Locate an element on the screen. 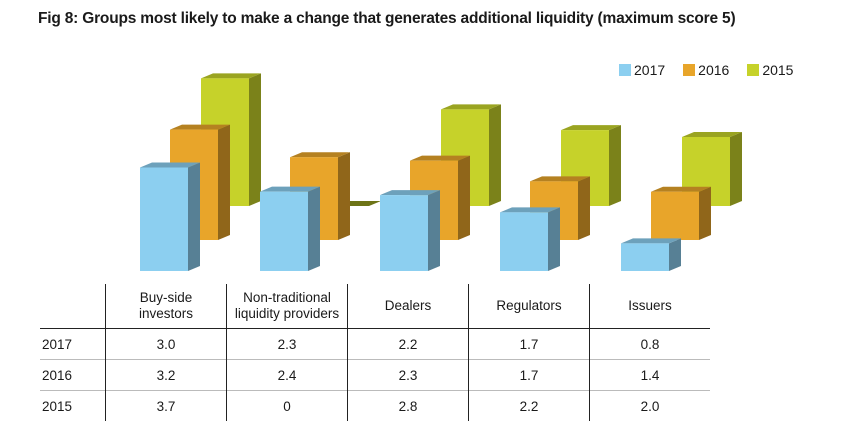 The width and height of the screenshot is (865, 446). legend-item-2017: 2017 is located at coordinates (642, 70).